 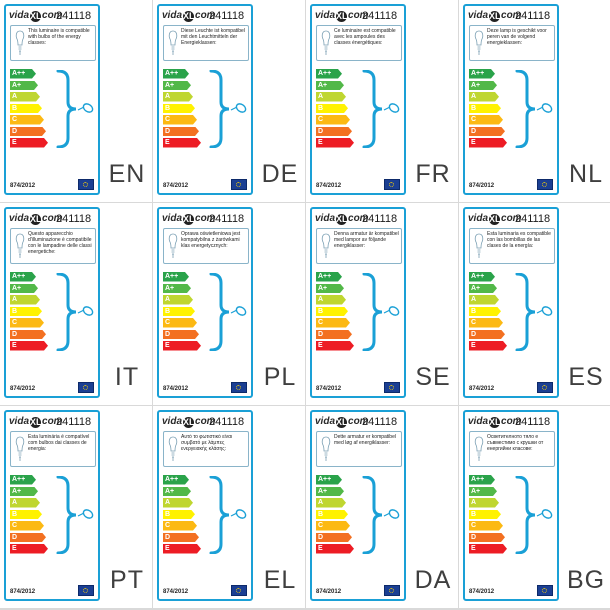 What do you see at coordinates (586, 174) in the screenshot?
I see `language-code: NL` at bounding box center [586, 174].